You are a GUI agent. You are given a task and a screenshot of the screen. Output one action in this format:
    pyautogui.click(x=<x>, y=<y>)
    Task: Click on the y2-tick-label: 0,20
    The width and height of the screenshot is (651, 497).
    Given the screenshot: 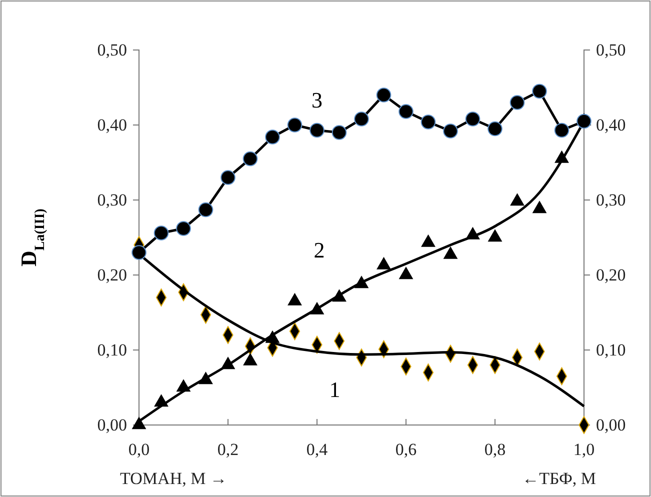 What is the action you would take?
    pyautogui.click(x=611, y=274)
    